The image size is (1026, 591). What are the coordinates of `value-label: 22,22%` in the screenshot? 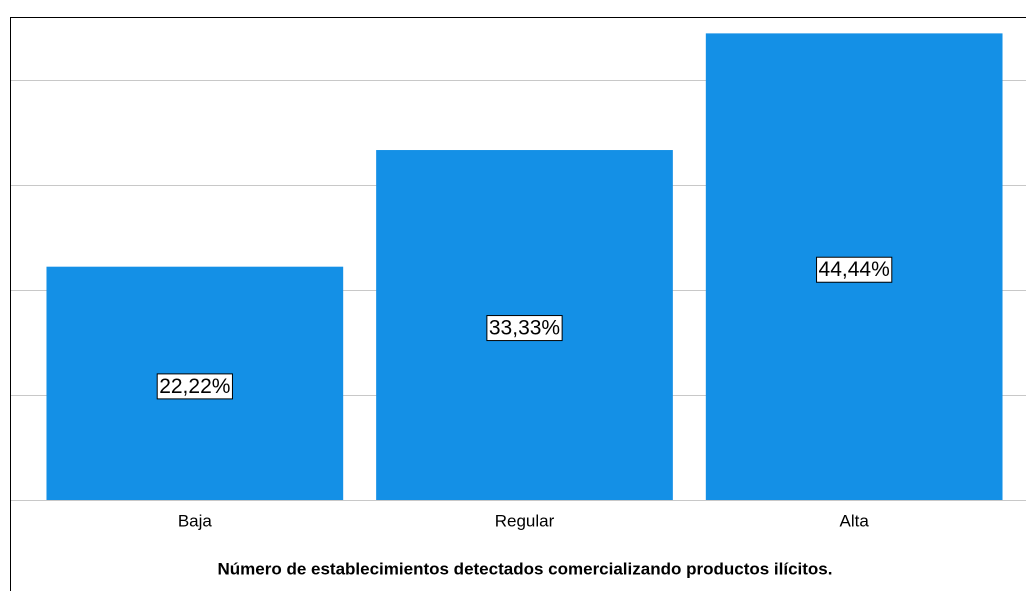 It's located at (194, 386).